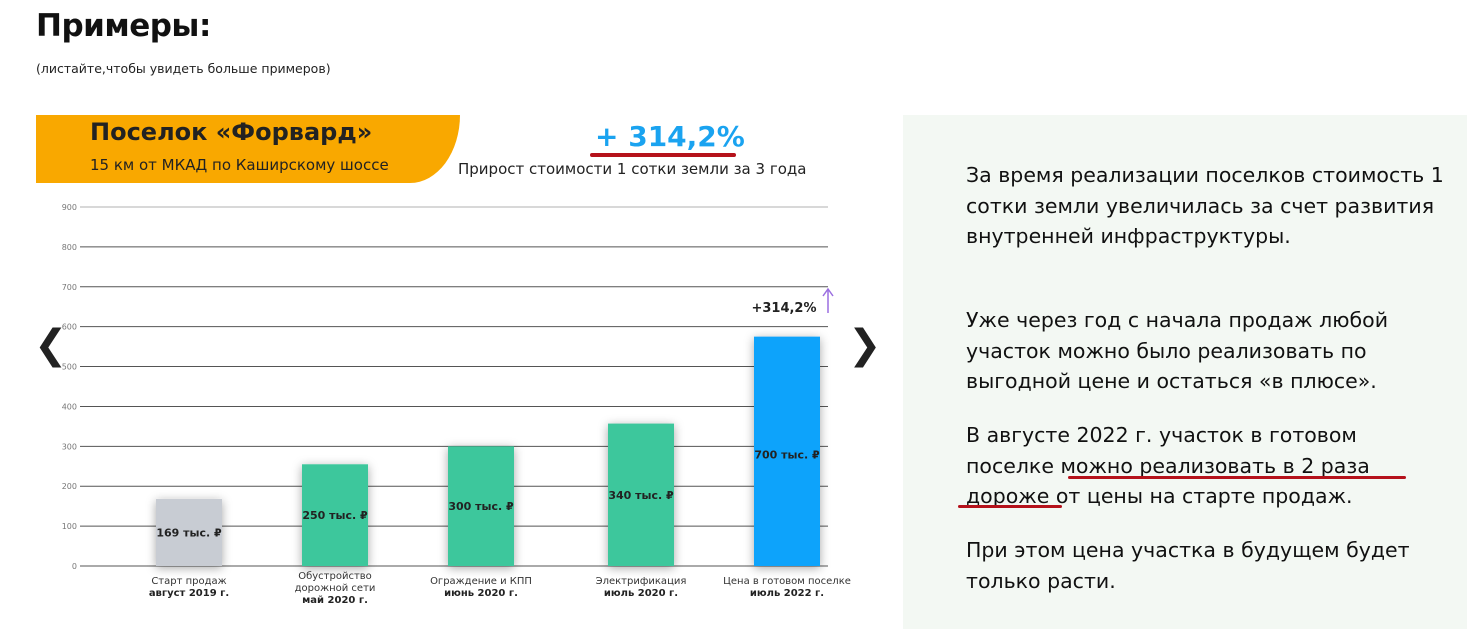  What do you see at coordinates (69, 287) in the screenshot?
I see `y-tick-label: 700` at bounding box center [69, 287].